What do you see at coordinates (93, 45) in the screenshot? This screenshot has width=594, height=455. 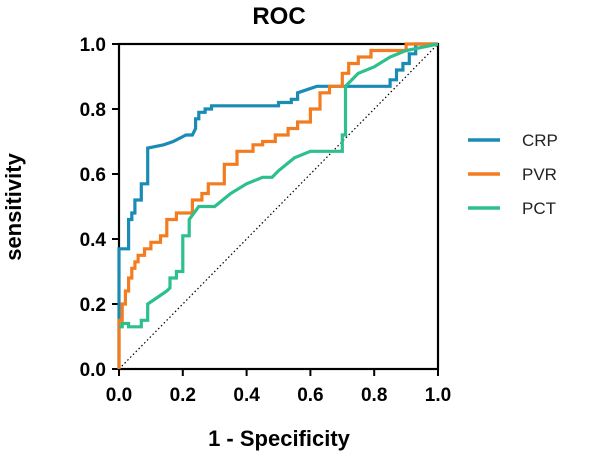 I see `y-tick-label: 1.0` at bounding box center [93, 45].